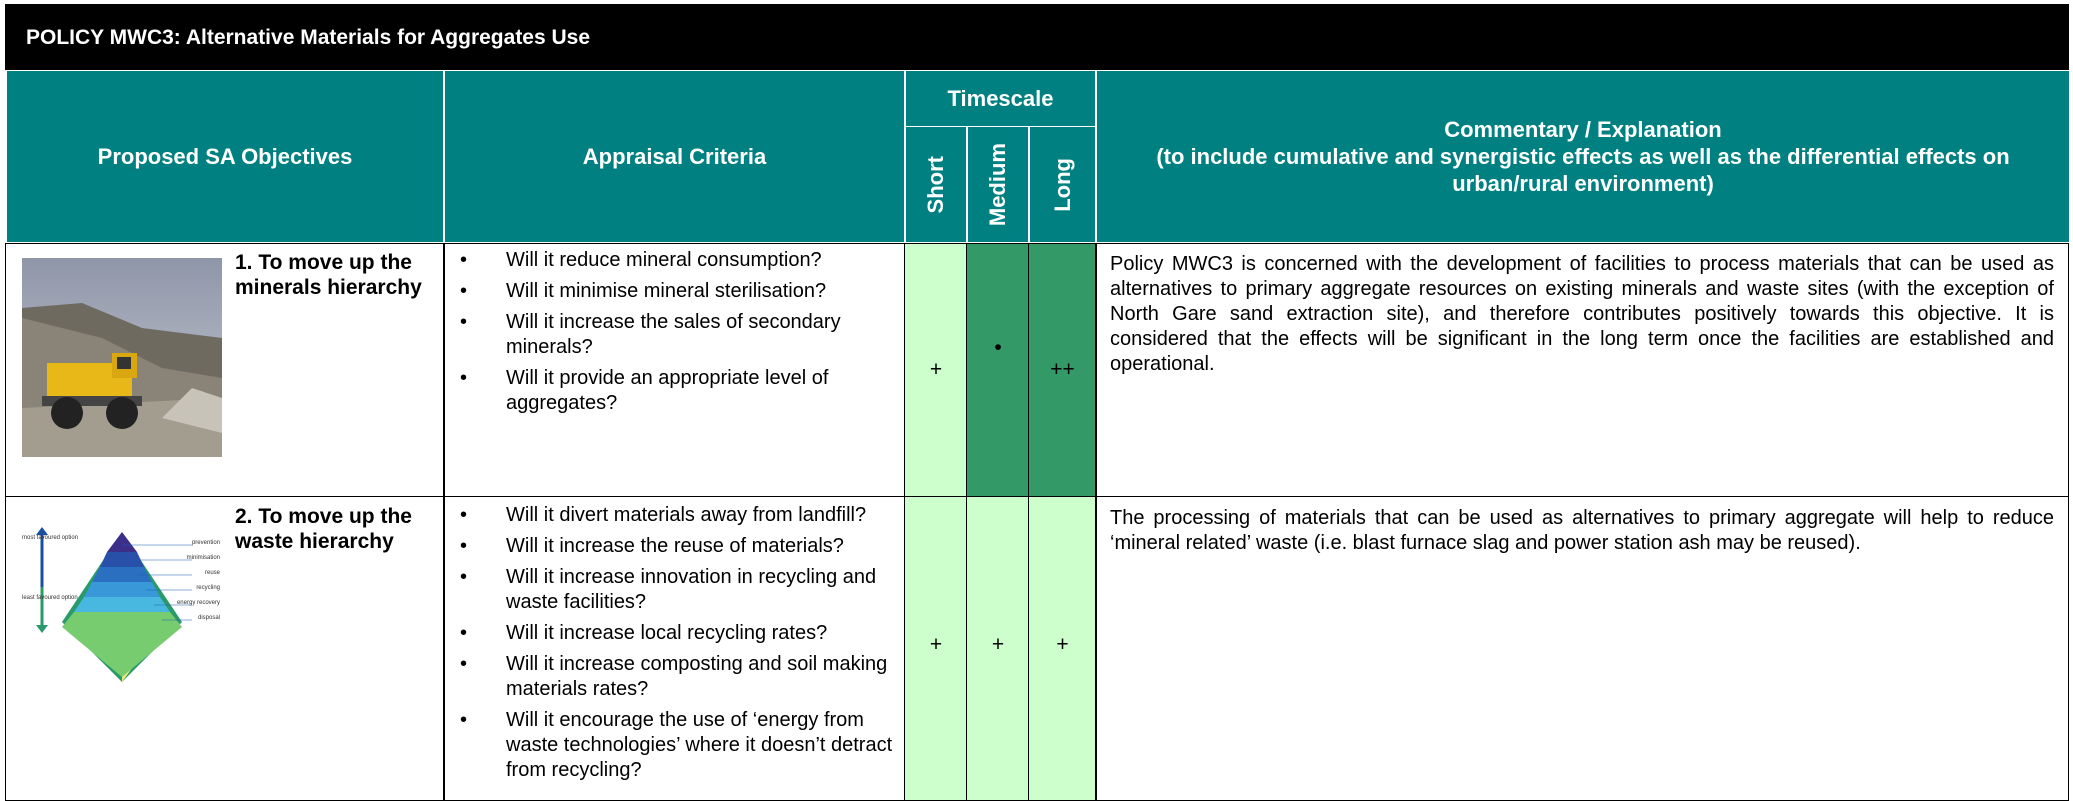 This screenshot has height=801, width=2073. I want to click on pyramid-label: reuse, so click(213, 573).